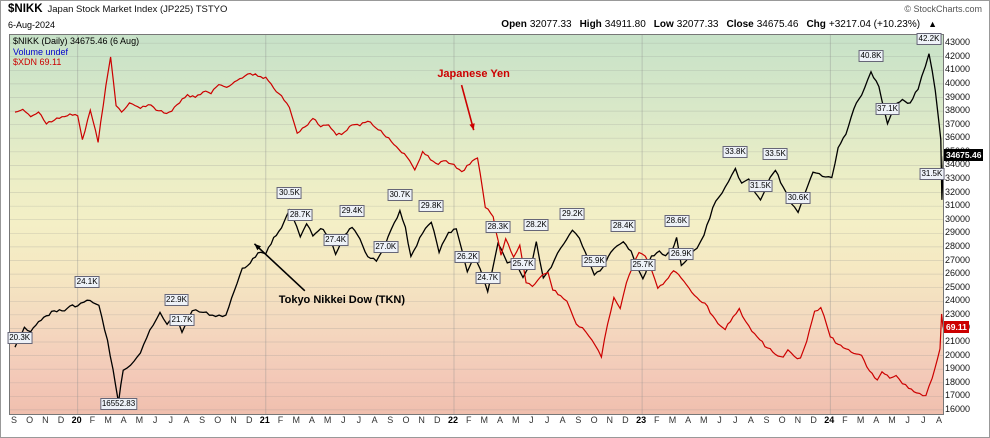 The image size is (990, 438). Describe the element at coordinates (488, 277) in the screenshot. I see `point-label: 24.7K` at that location.